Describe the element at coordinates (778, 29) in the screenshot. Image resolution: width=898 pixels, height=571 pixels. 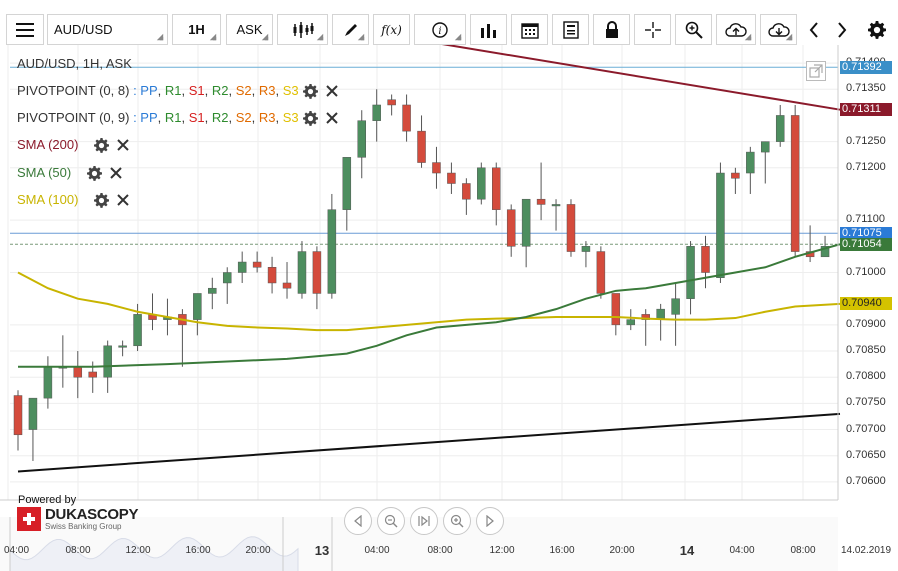
I see `load-cloud-button` at that location.